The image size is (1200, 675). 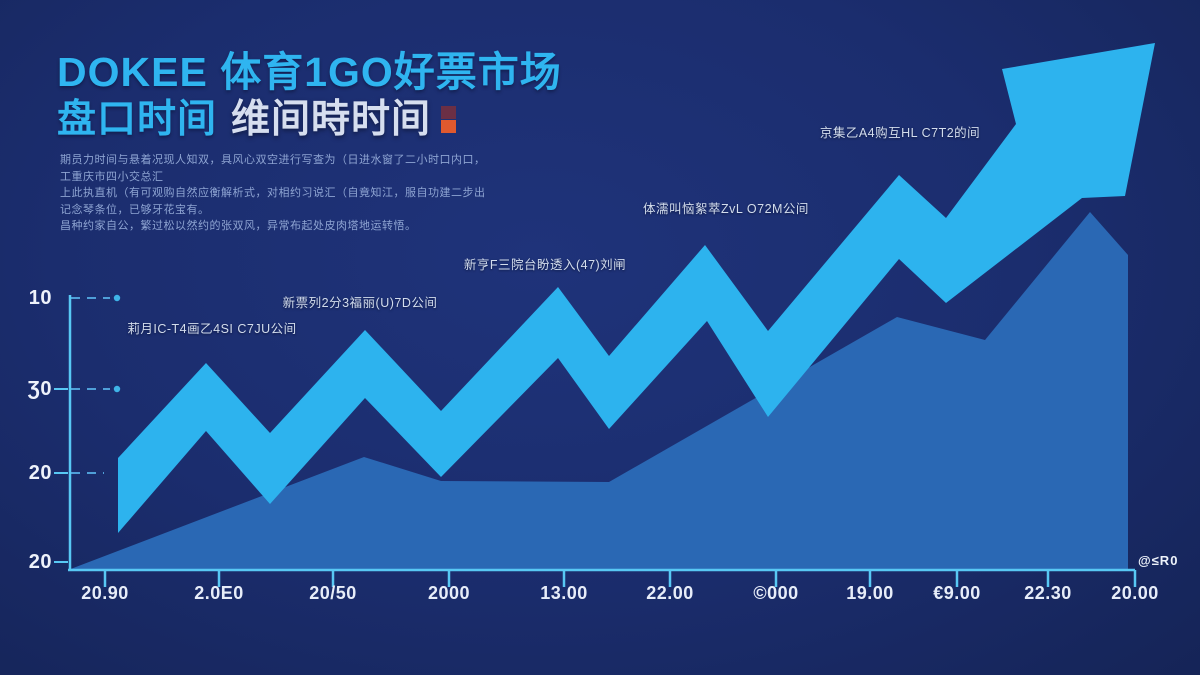 What do you see at coordinates (39, 389) in the screenshot?
I see `y-tick-label: Ʒ0` at bounding box center [39, 389].